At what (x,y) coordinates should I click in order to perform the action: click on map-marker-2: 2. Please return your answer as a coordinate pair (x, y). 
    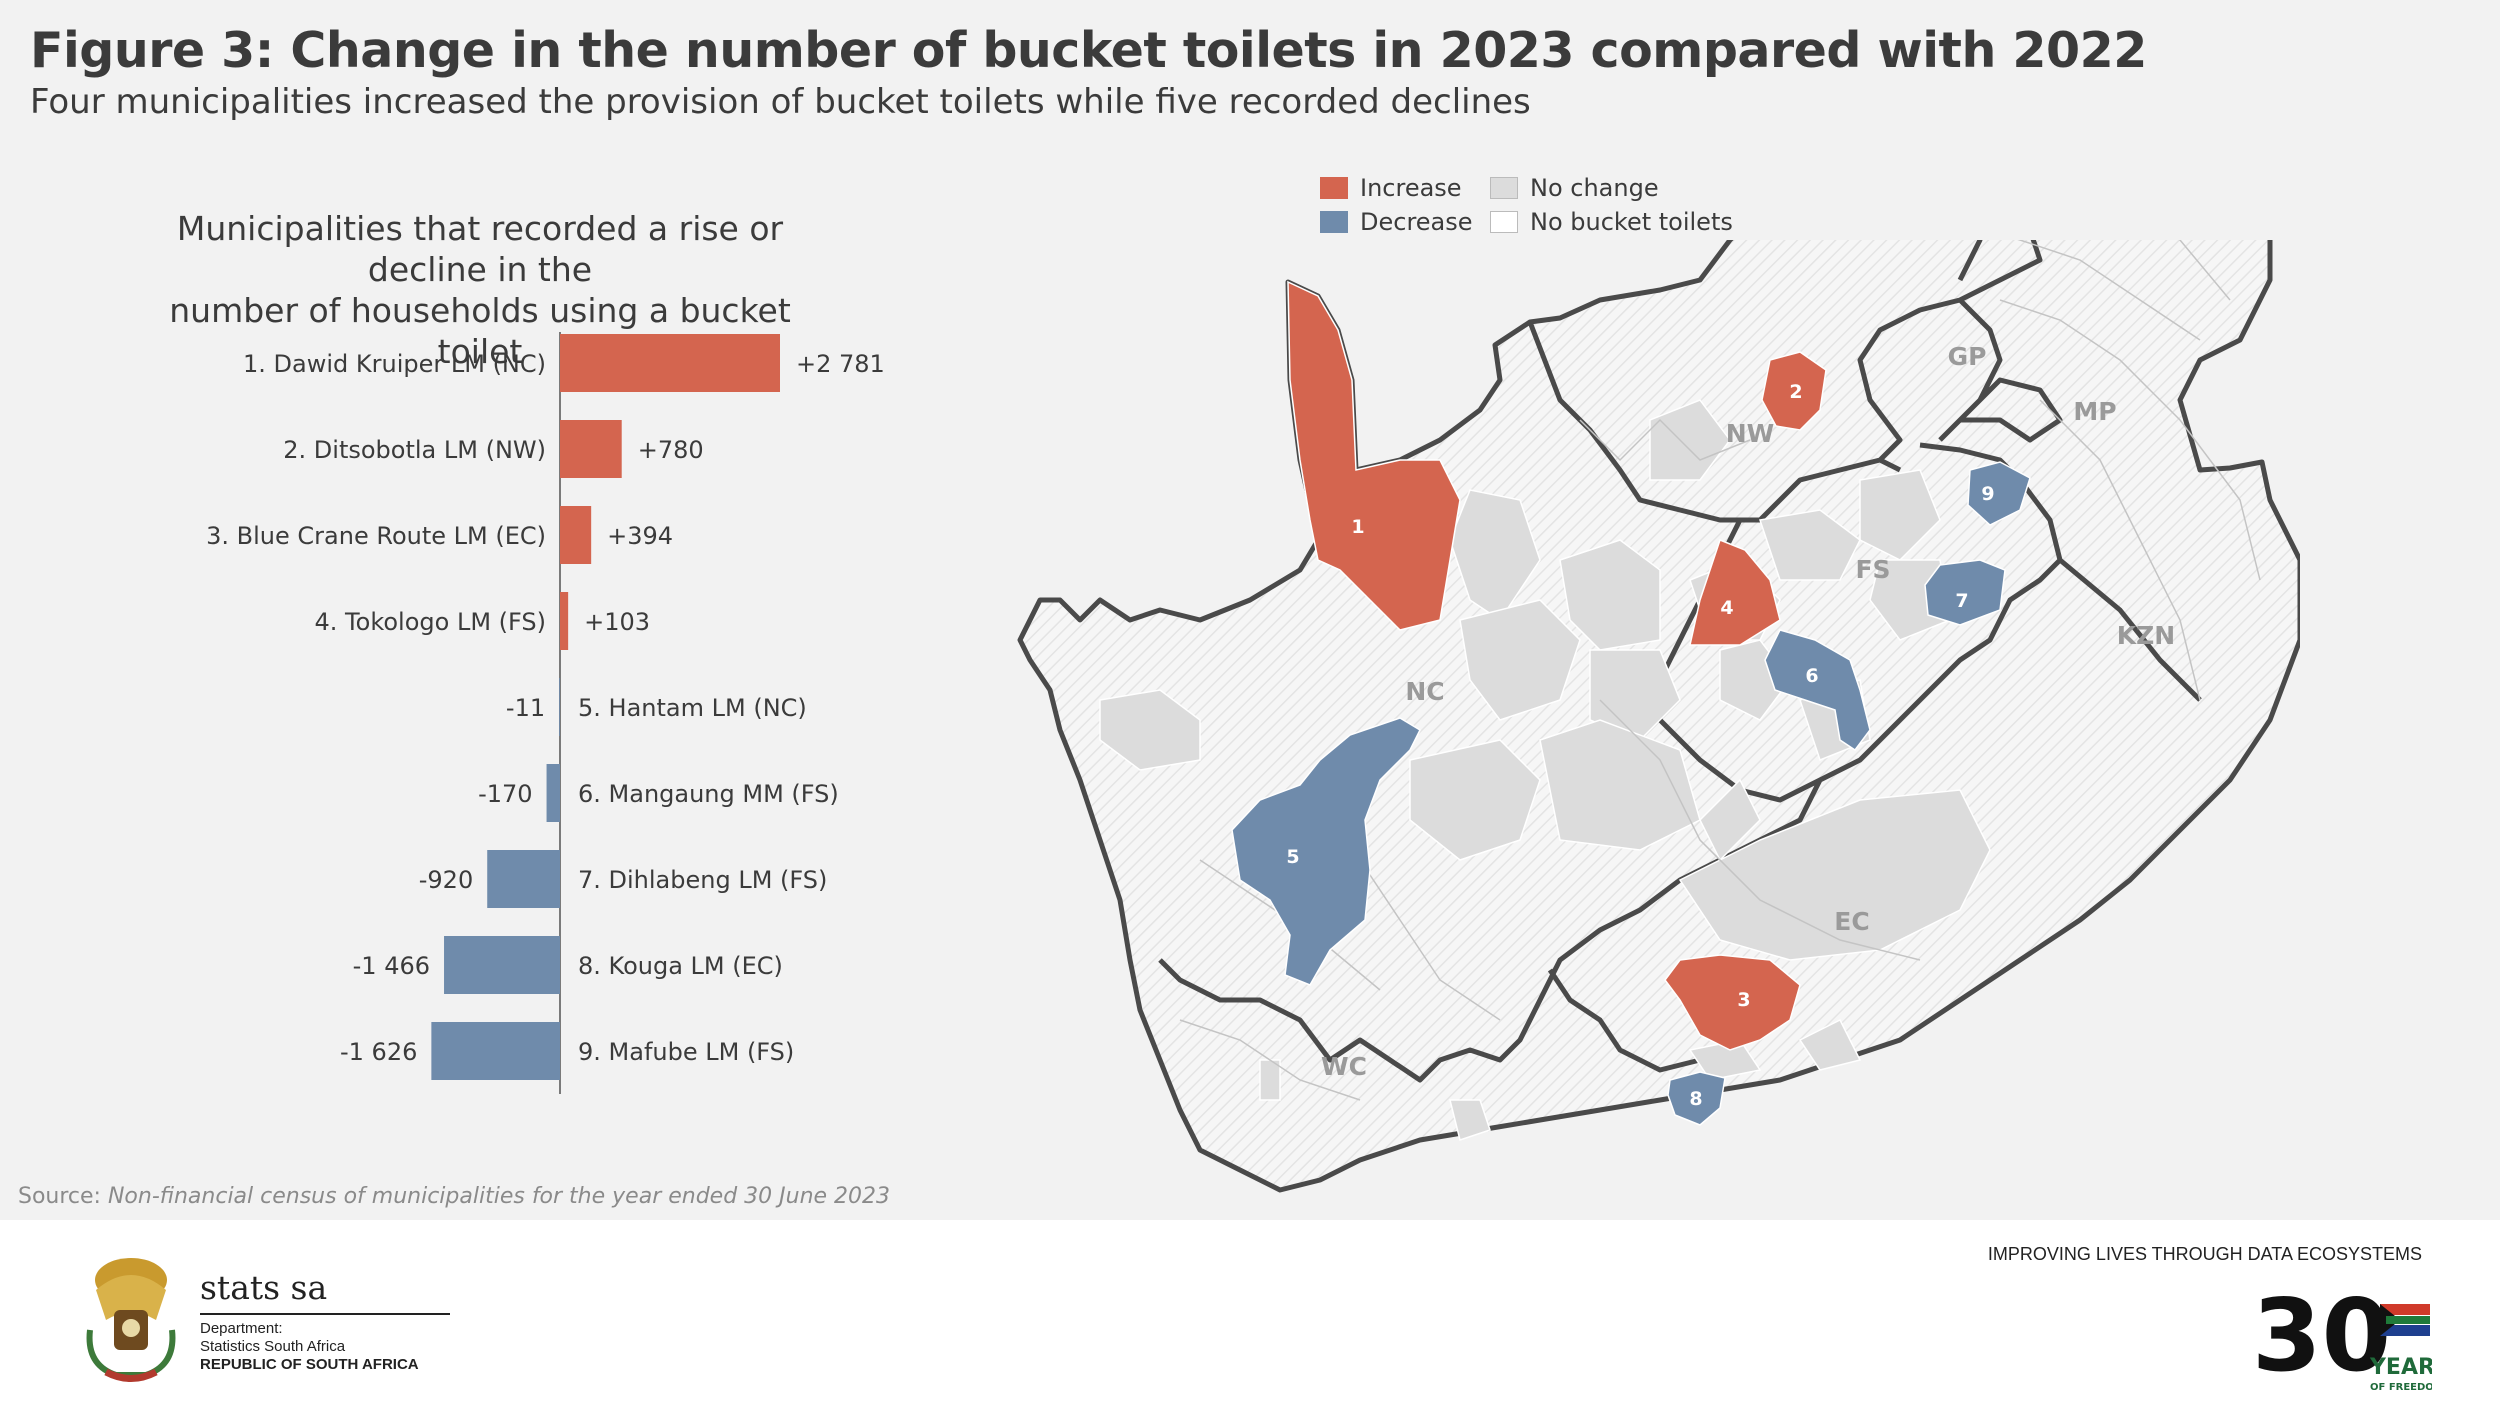
    Looking at the image, I should click on (1795, 392).